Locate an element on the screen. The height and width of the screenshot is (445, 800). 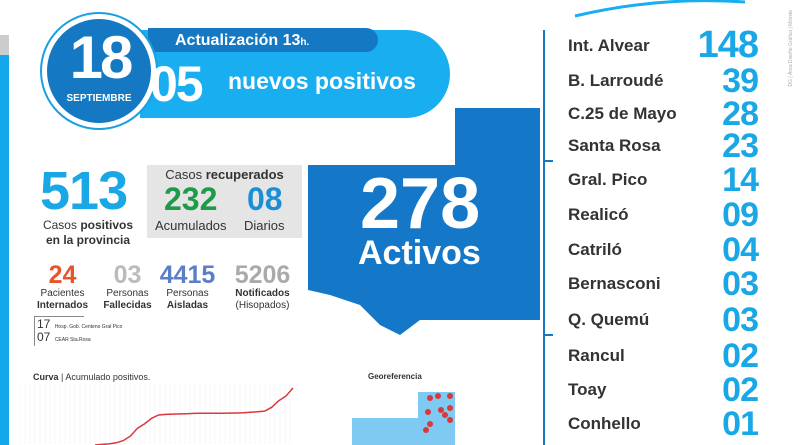
locality-row: Bernasconi 03 is located at coordinates (663, 284).